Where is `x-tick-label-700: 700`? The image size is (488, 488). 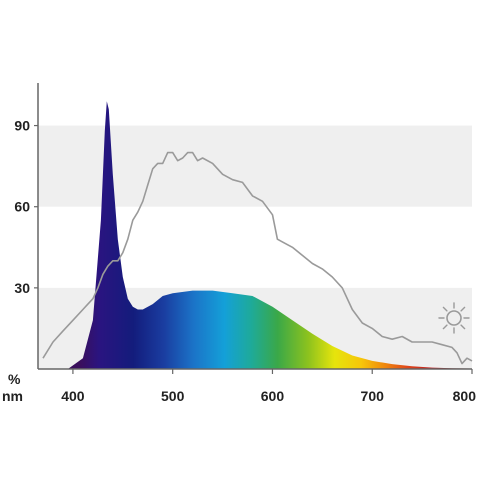 x-tick-label-700: 700 is located at coordinates (373, 396).